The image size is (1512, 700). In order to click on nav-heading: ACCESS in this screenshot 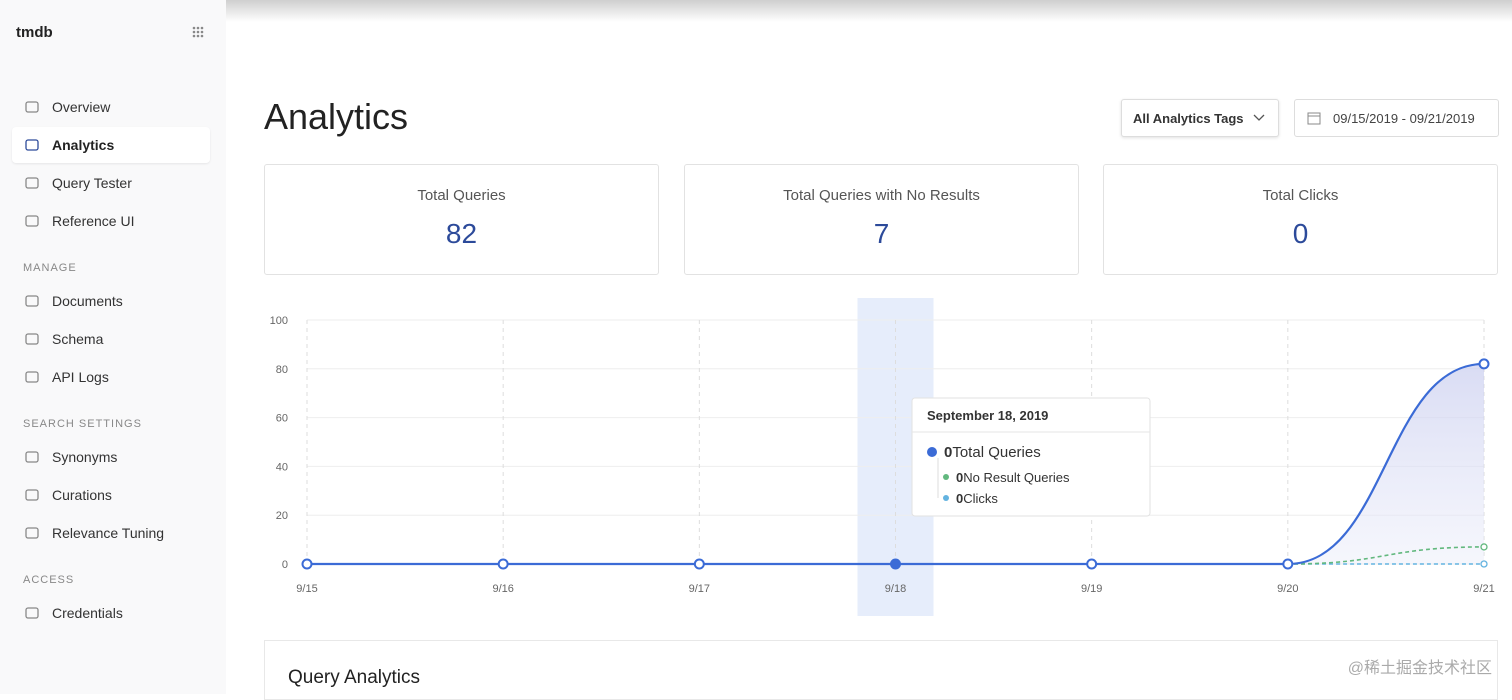, I will do `click(49, 580)`.